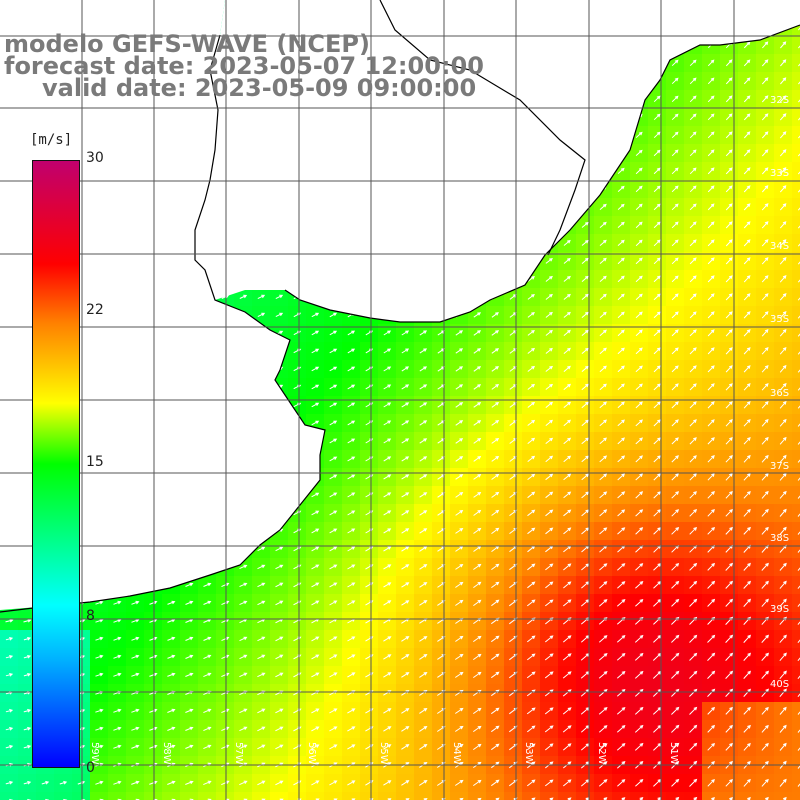 The image size is (800, 800). Describe the element at coordinates (94, 753) in the screenshot. I see `longitude-label: 59W` at that location.